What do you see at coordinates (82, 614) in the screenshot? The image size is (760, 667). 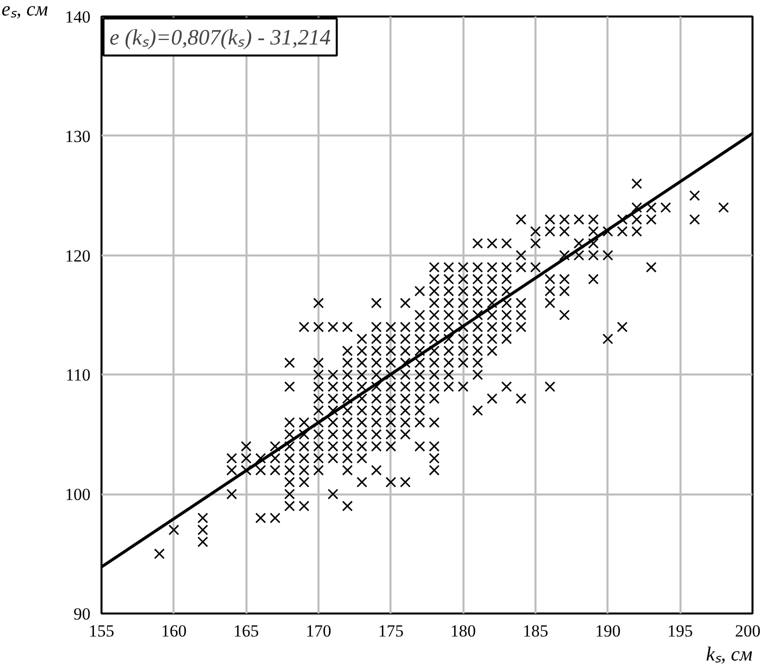 I see `y-tick-label: 90` at bounding box center [82, 614].